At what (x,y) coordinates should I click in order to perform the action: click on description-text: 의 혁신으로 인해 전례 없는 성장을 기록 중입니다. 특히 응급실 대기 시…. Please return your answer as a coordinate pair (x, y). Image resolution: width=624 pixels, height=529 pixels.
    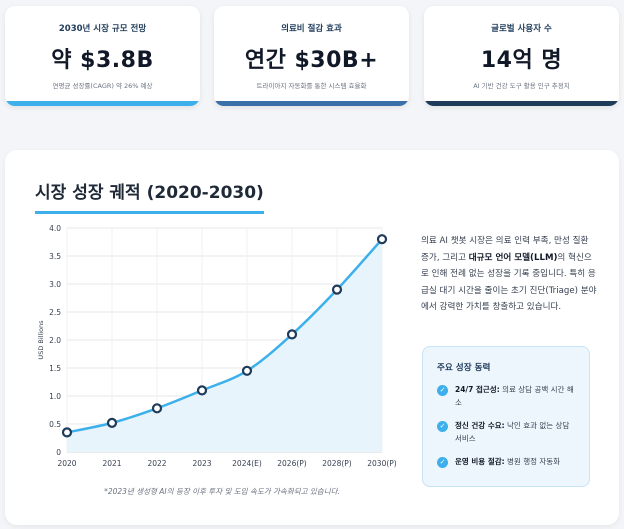
    Looking at the image, I should click on (509, 282).